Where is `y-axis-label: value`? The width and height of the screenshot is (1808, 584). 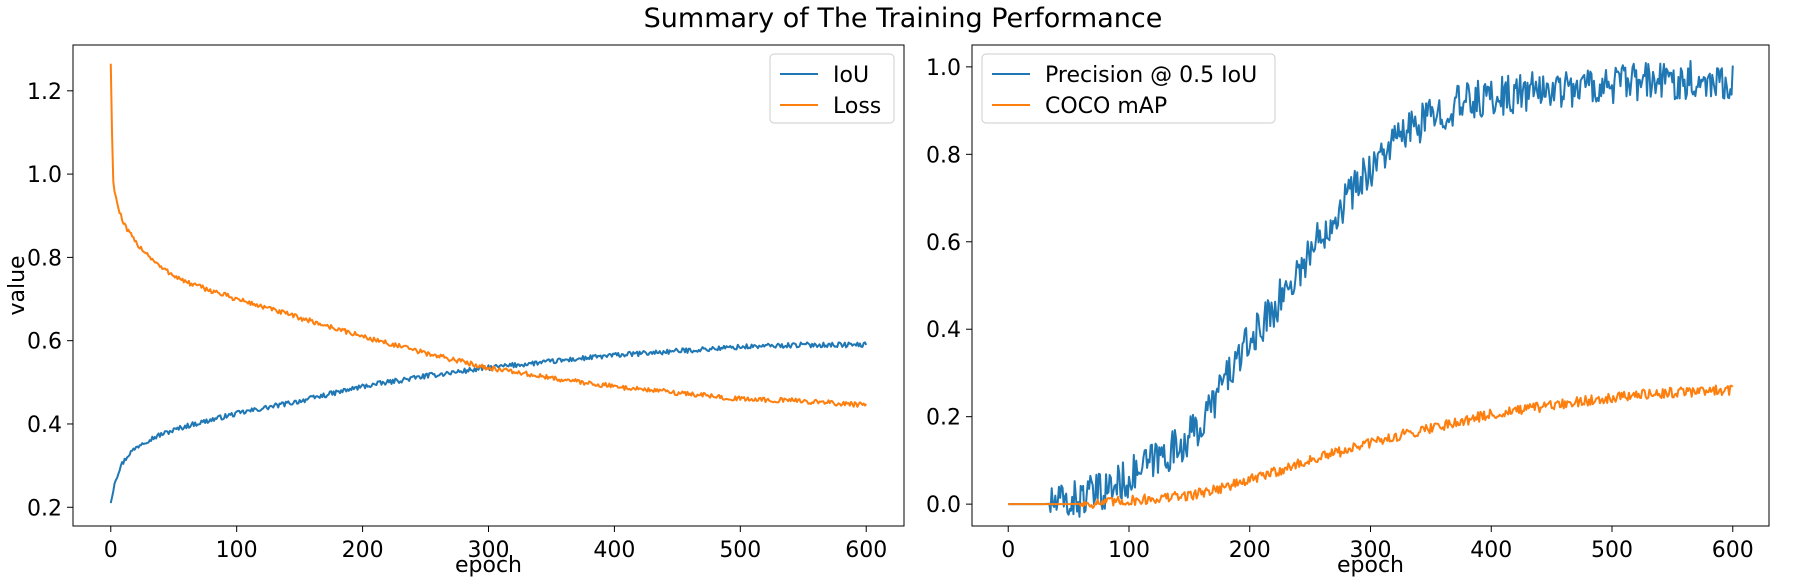 y-axis-label: value is located at coordinates (17, 285).